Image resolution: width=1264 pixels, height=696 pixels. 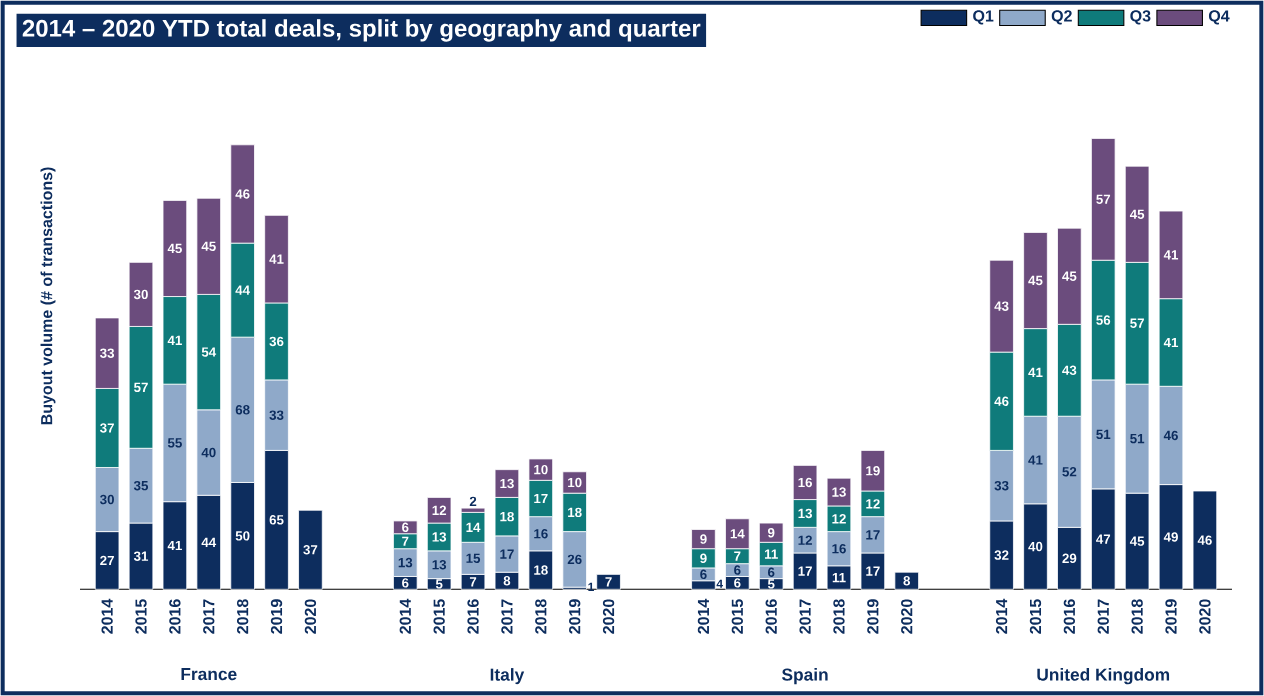 I want to click on text: France, so click(x=209, y=674).